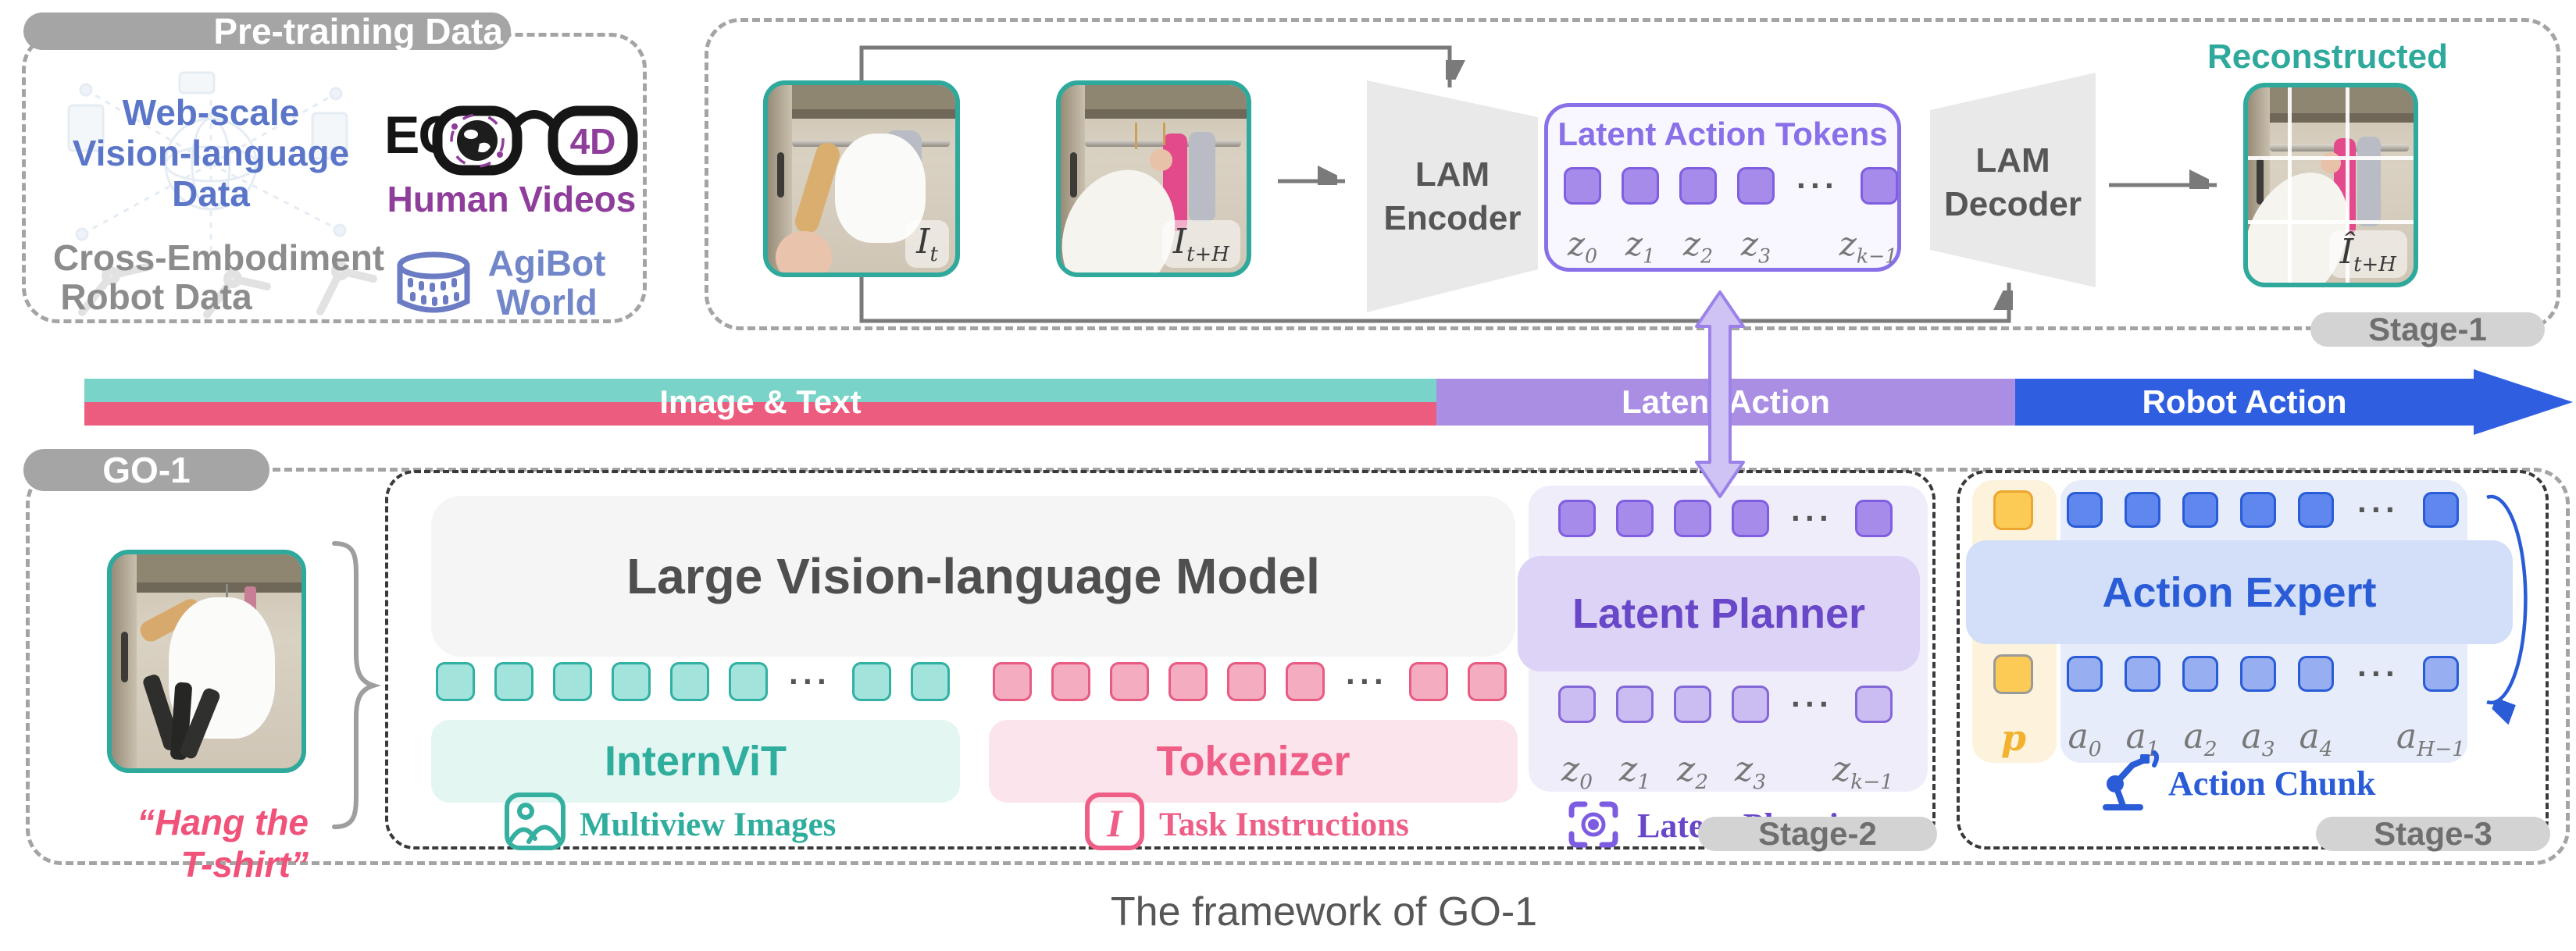 The width and height of the screenshot is (2576, 951). What do you see at coordinates (223, 822) in the screenshot?
I see `instruction-line-1: “Hang the` at bounding box center [223, 822].